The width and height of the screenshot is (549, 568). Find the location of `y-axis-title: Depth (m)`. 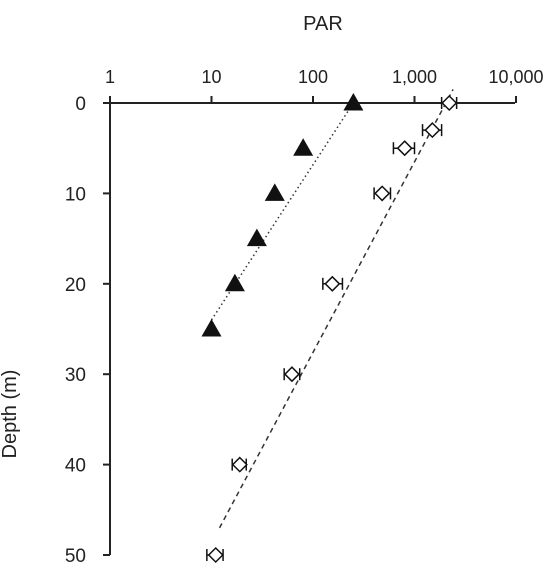

y-axis-title: Depth (m) is located at coordinates (10, 414).